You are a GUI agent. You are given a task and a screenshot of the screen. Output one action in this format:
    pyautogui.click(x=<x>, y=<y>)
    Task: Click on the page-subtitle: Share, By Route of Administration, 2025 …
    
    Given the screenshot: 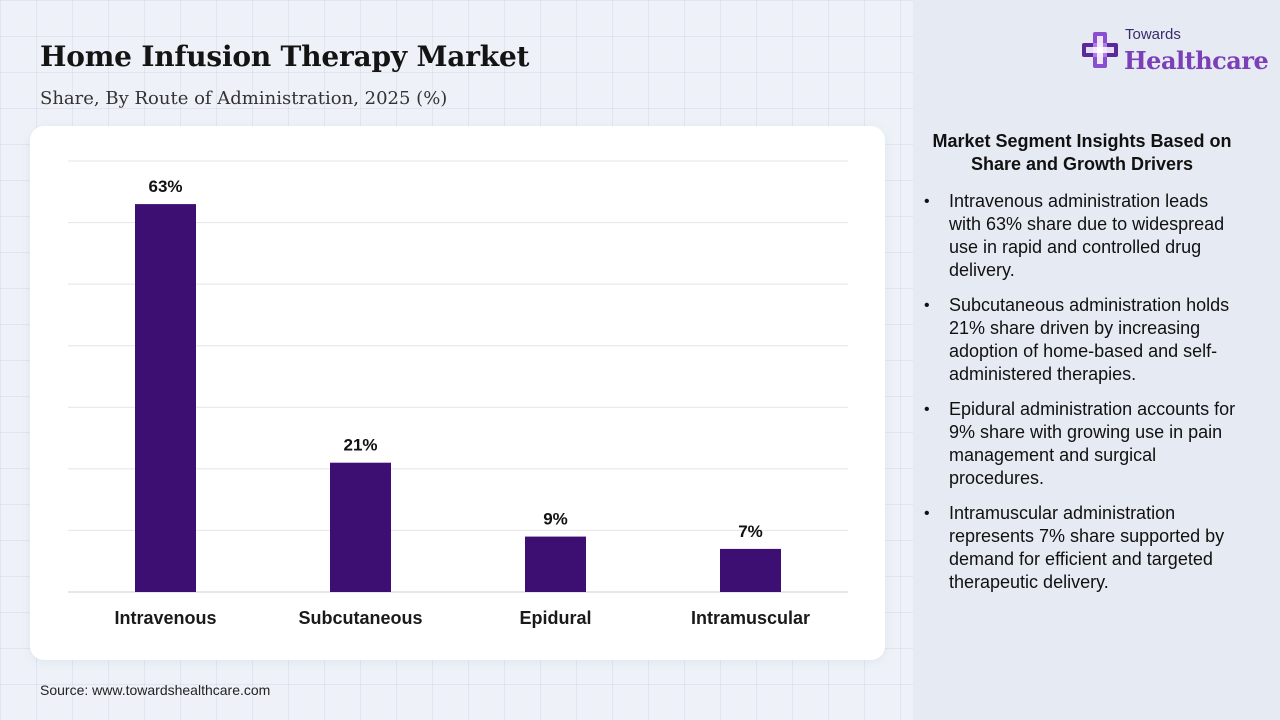 What is the action you would take?
    pyautogui.click(x=244, y=98)
    